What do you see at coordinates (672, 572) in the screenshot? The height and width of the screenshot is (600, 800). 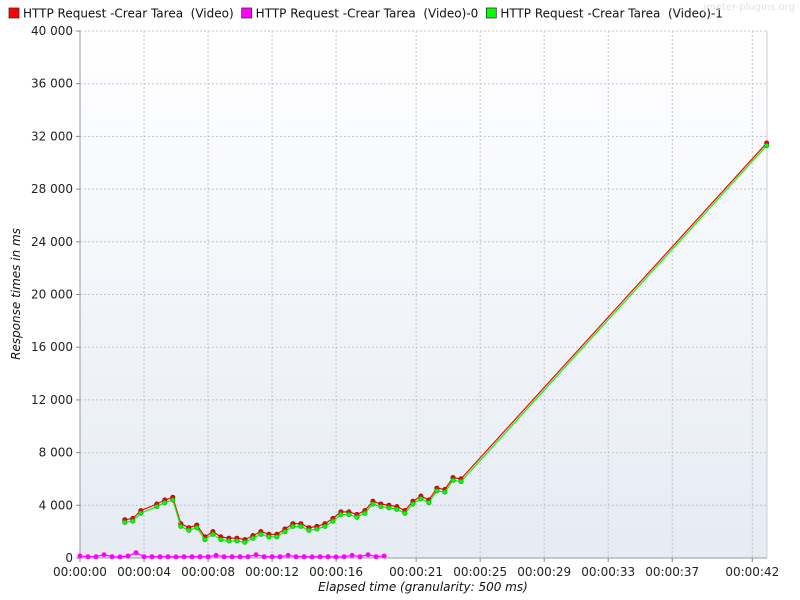 I see `x-tick-label: 00:00:37` at bounding box center [672, 572].